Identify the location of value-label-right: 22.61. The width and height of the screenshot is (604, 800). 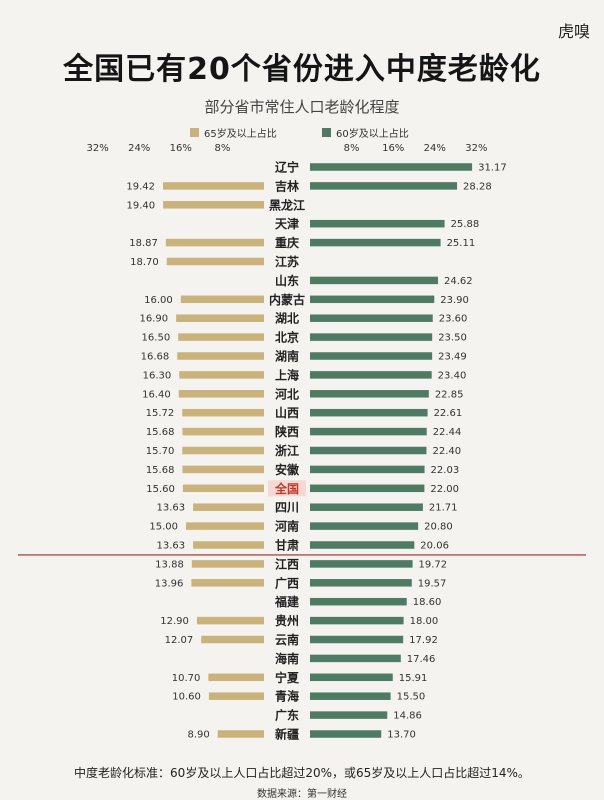
(448, 413).